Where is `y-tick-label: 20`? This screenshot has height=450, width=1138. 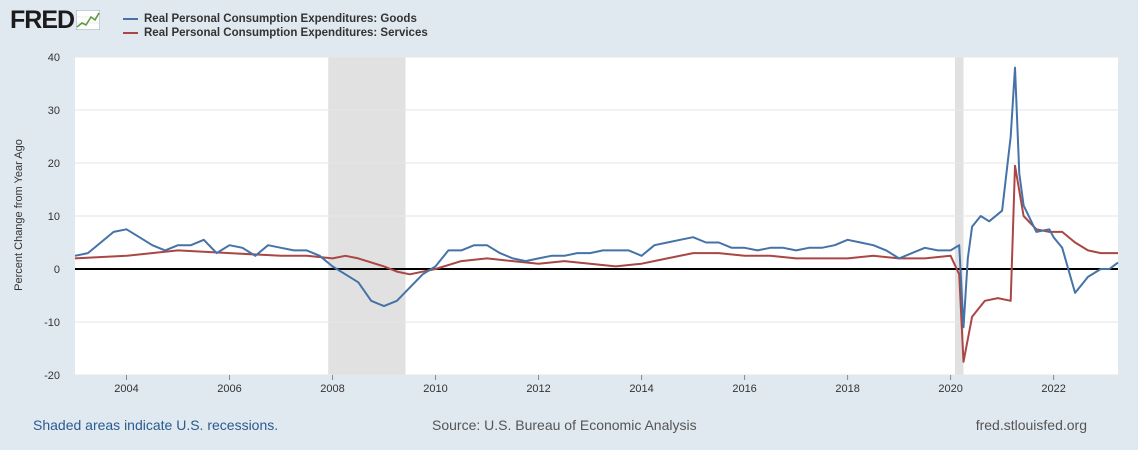 y-tick-label: 20 is located at coordinates (54, 164).